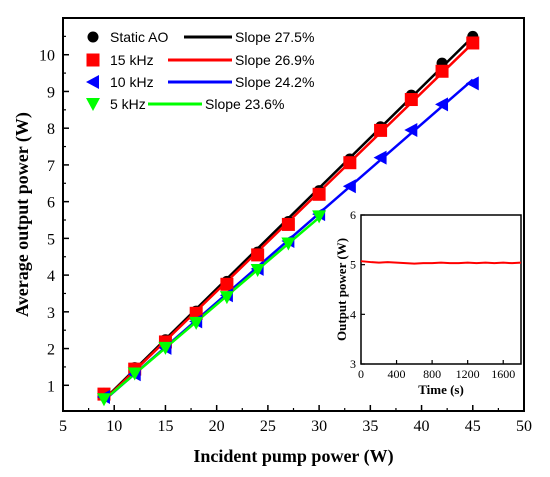 The width and height of the screenshot is (550, 477). What do you see at coordinates (63, 426) in the screenshot?
I see `x-tick-label: 5` at bounding box center [63, 426].